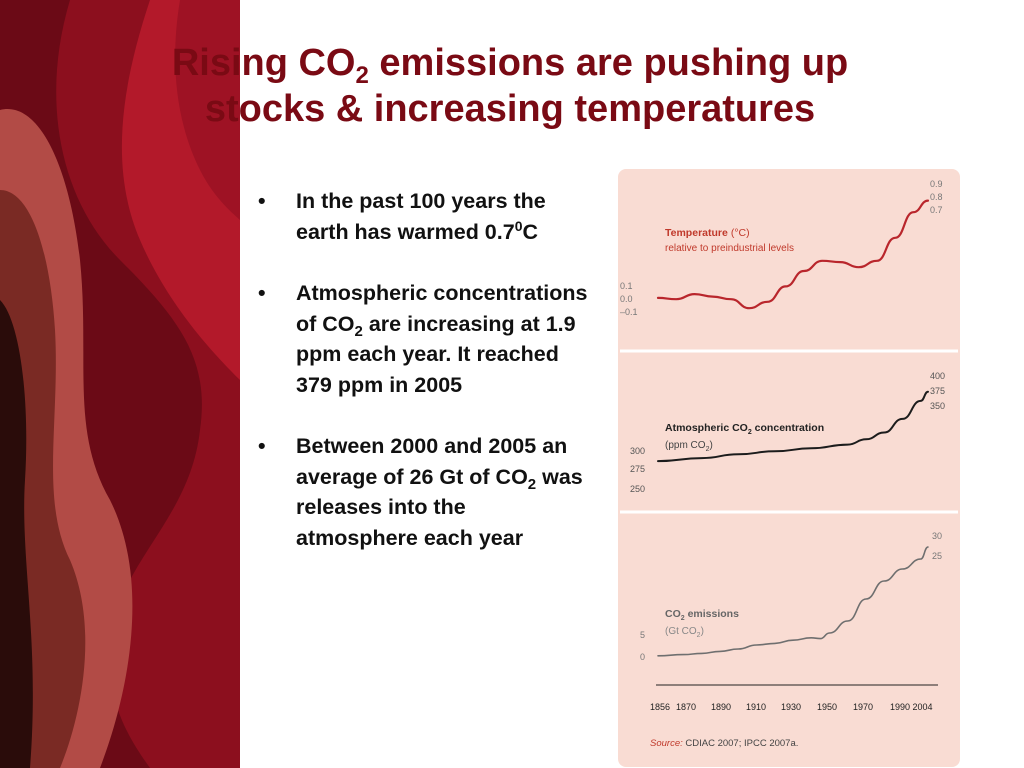 This screenshot has height=768, width=1024. Describe the element at coordinates (721, 707) in the screenshot. I see `x-tick-label: 1890` at that location.